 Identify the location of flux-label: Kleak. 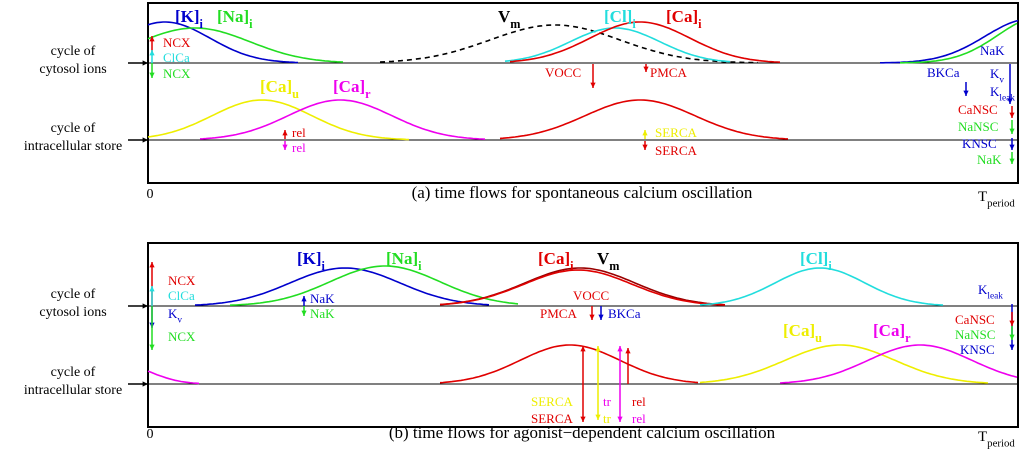
(990, 292).